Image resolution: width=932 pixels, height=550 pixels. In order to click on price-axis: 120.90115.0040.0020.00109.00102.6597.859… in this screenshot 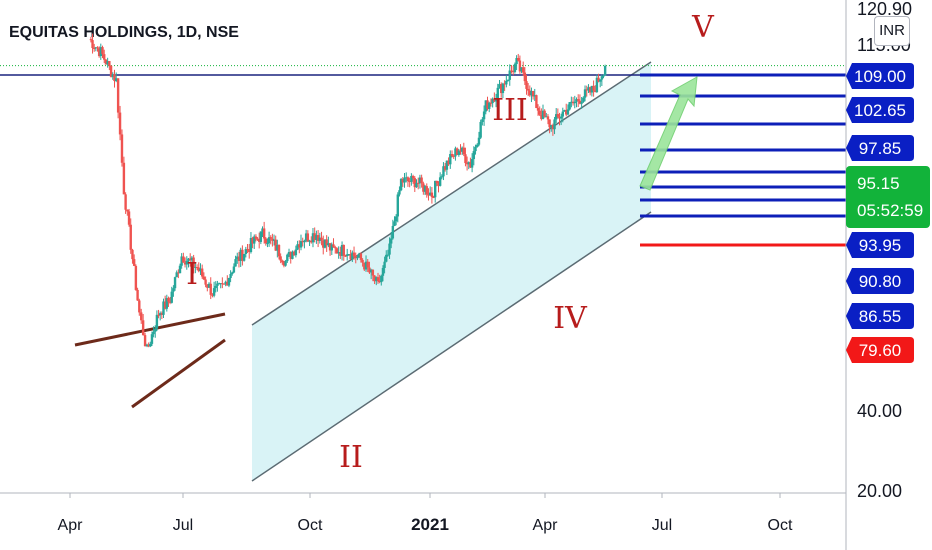, I will do `click(888, 250)`.